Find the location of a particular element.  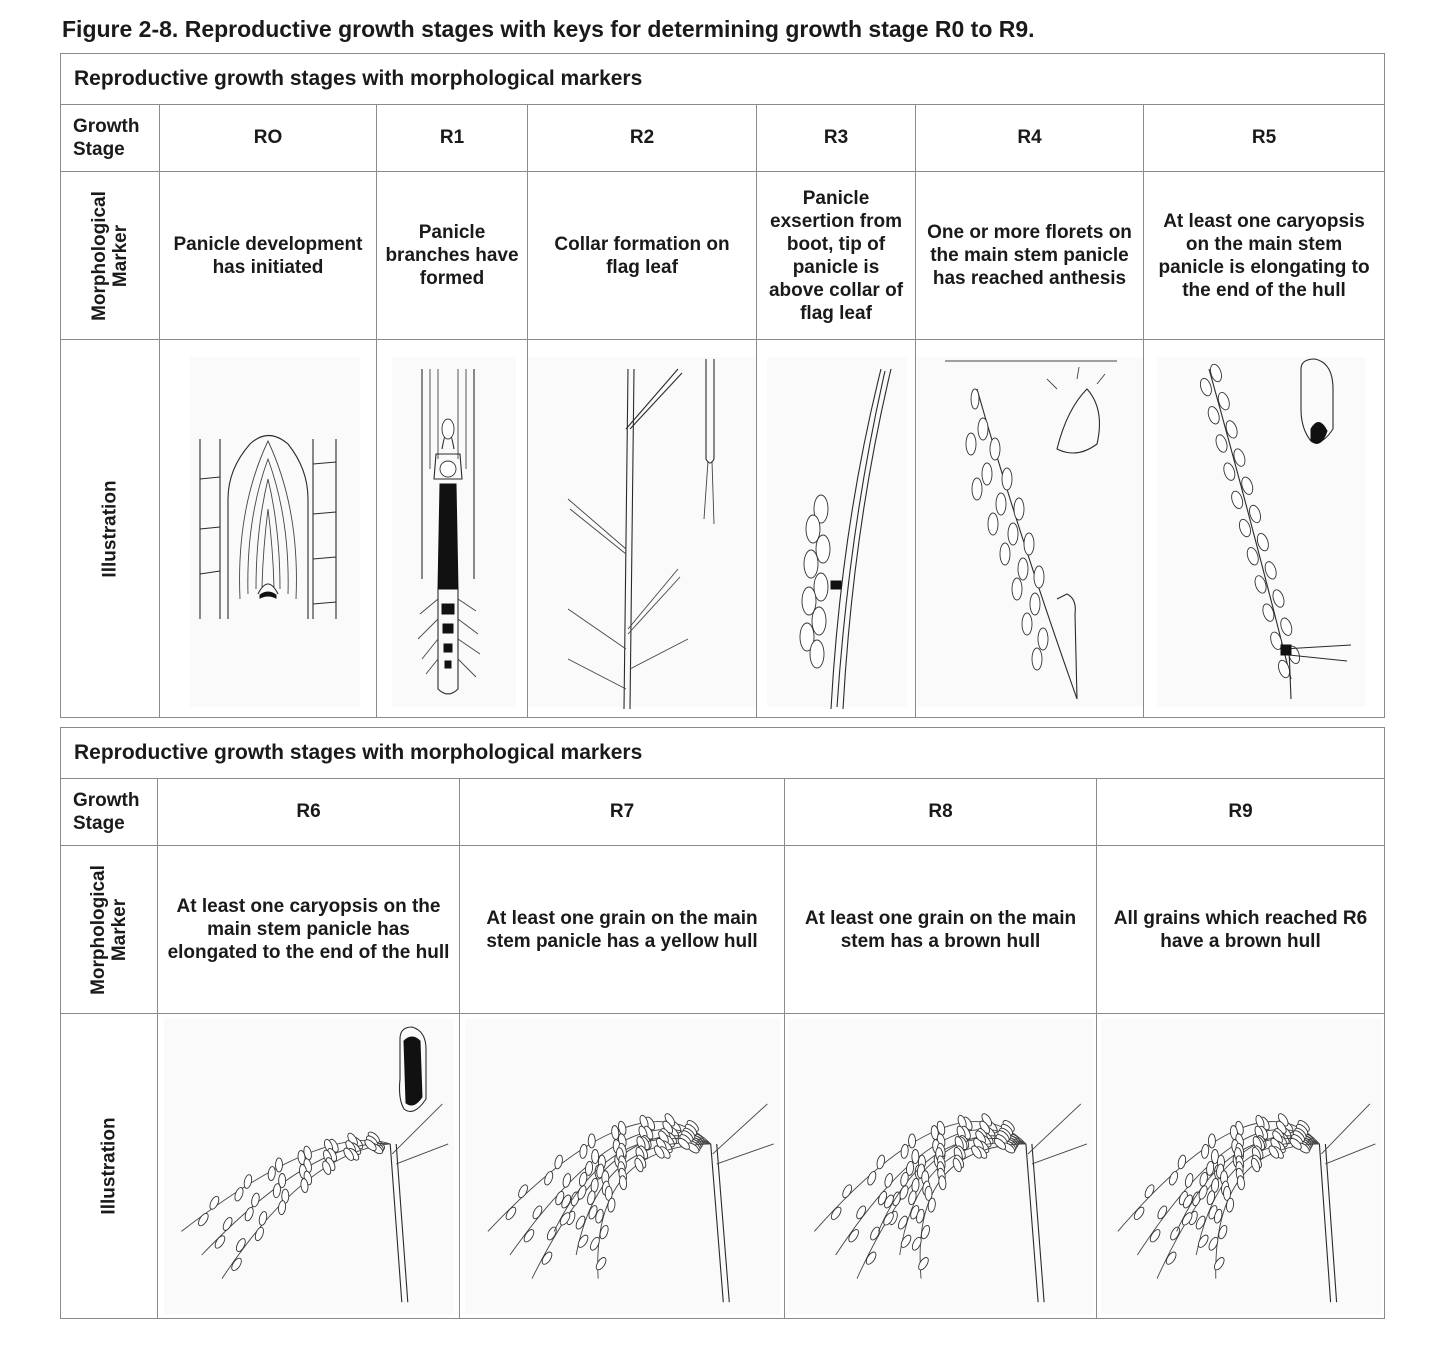

all-brown-hull-panicle-illustration is located at coordinates (1240, 1166).